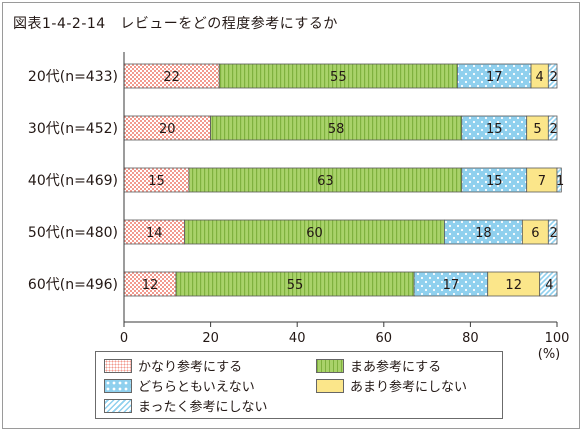 This screenshot has width=582, height=431. What do you see at coordinates (297, 338) in the screenshot?
I see `x-tick-label: 40` at bounding box center [297, 338].